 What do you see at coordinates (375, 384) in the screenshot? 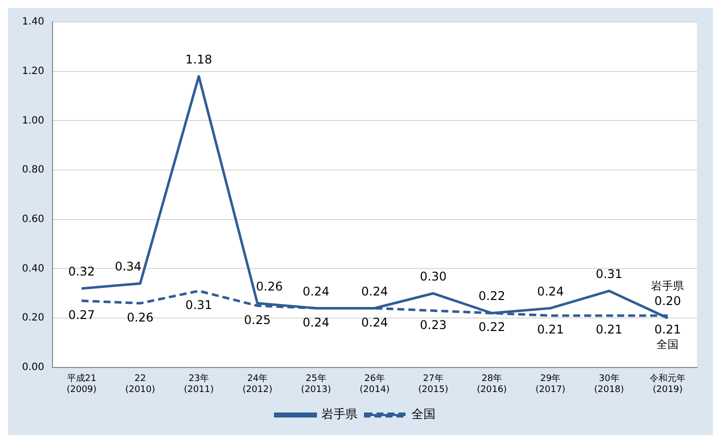
I see `x-tick-label: 26年 (2014)` at bounding box center [375, 384].